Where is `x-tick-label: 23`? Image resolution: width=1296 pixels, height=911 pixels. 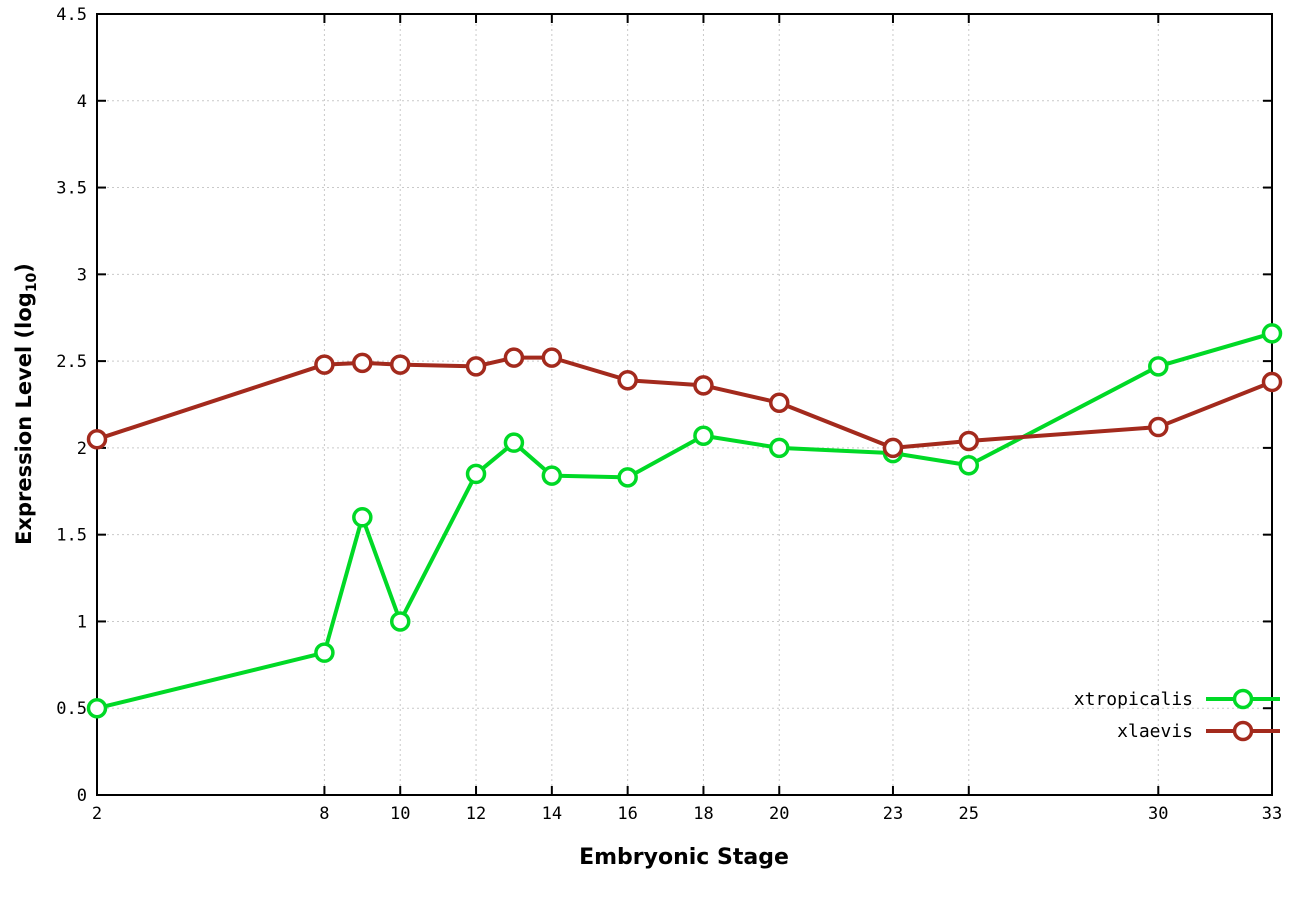
x-tick-label: 23 is located at coordinates (893, 814).